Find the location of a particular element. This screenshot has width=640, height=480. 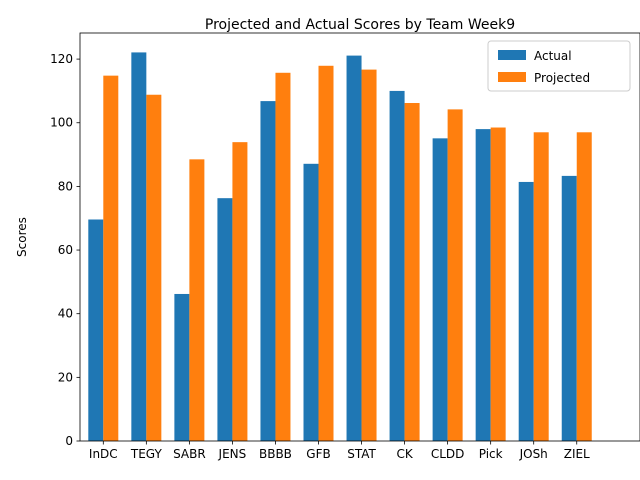

bar-projected-ziel is located at coordinates (584, 286).